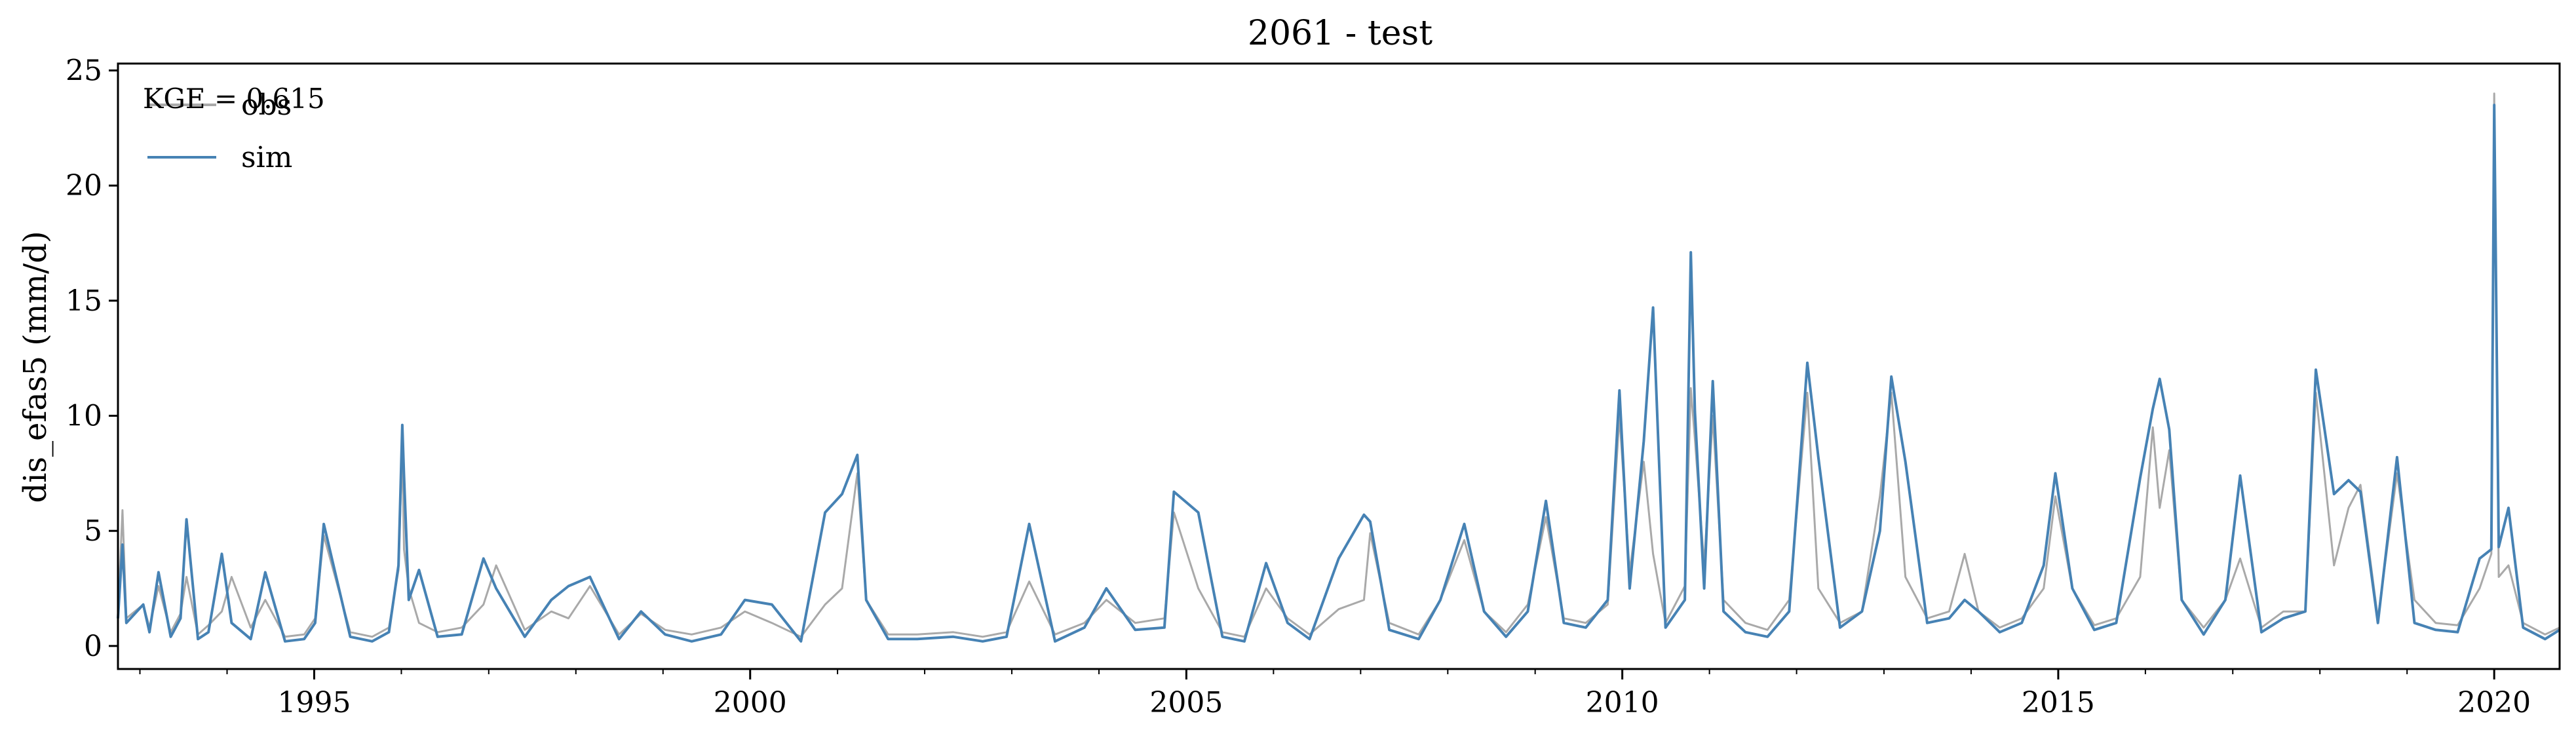 The width and height of the screenshot is (2576, 745). I want to click on x-tick-label: 2010, so click(1622, 703).